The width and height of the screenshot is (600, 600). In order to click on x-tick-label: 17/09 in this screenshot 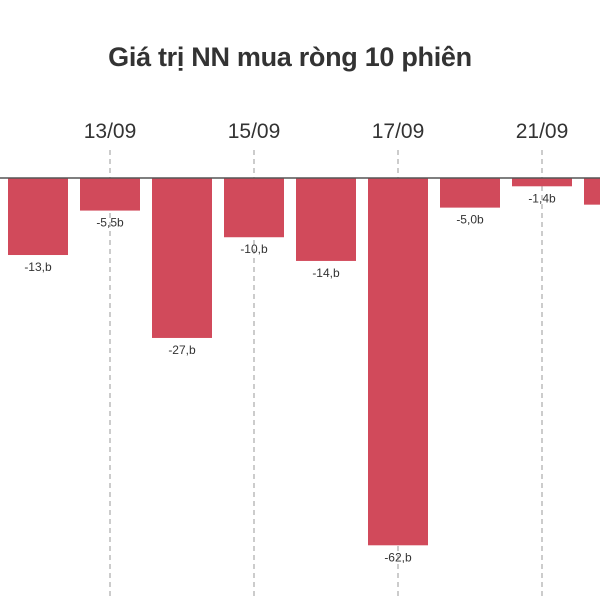, I will do `click(398, 131)`.